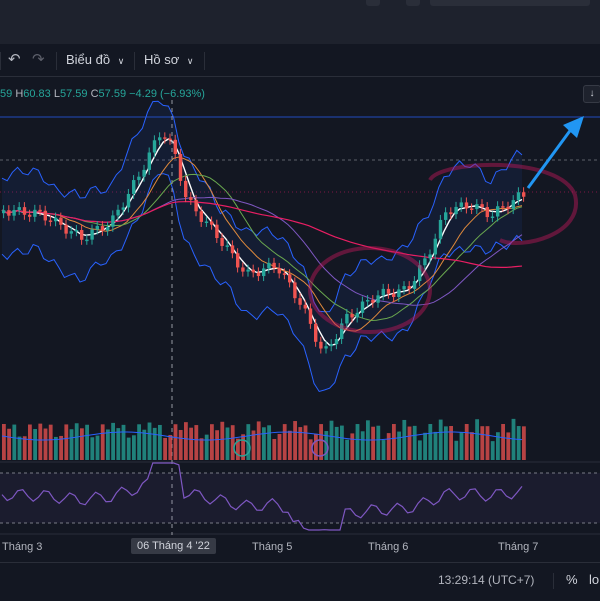 The image size is (600, 601). Describe the element at coordinates (95, 60) in the screenshot. I see `chart-menu-button: Biểu đồ ∨` at that location.